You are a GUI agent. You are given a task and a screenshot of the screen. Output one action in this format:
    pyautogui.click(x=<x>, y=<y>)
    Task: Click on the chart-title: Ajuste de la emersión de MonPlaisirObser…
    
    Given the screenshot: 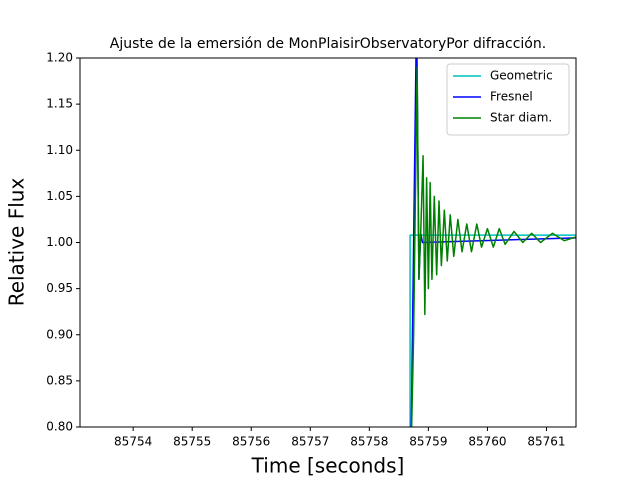 What is the action you would take?
    pyautogui.click(x=328, y=44)
    